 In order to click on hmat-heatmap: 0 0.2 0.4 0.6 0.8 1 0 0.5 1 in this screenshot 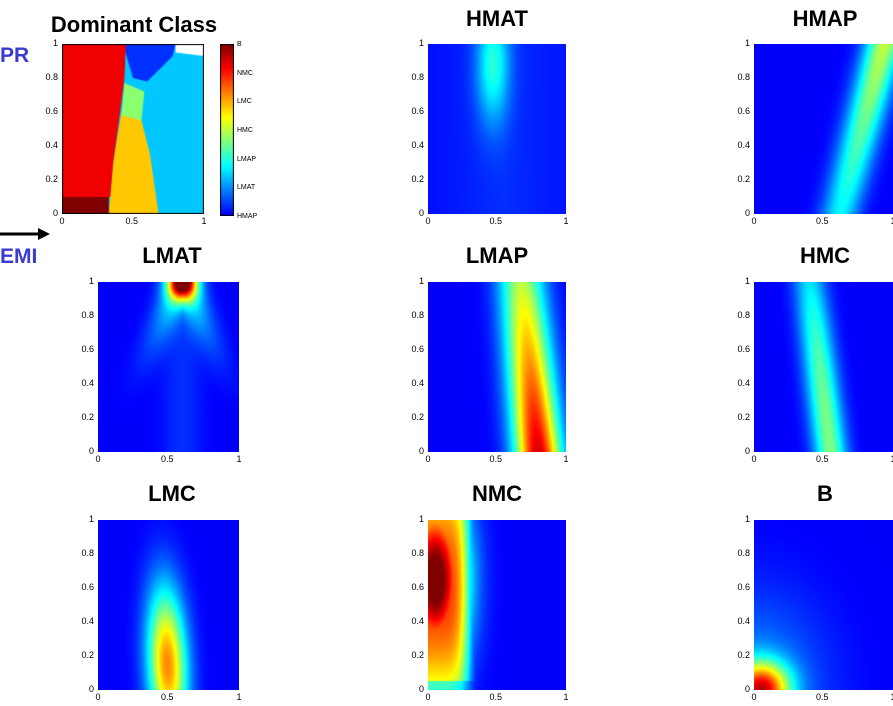, I will do `click(489, 132)`.